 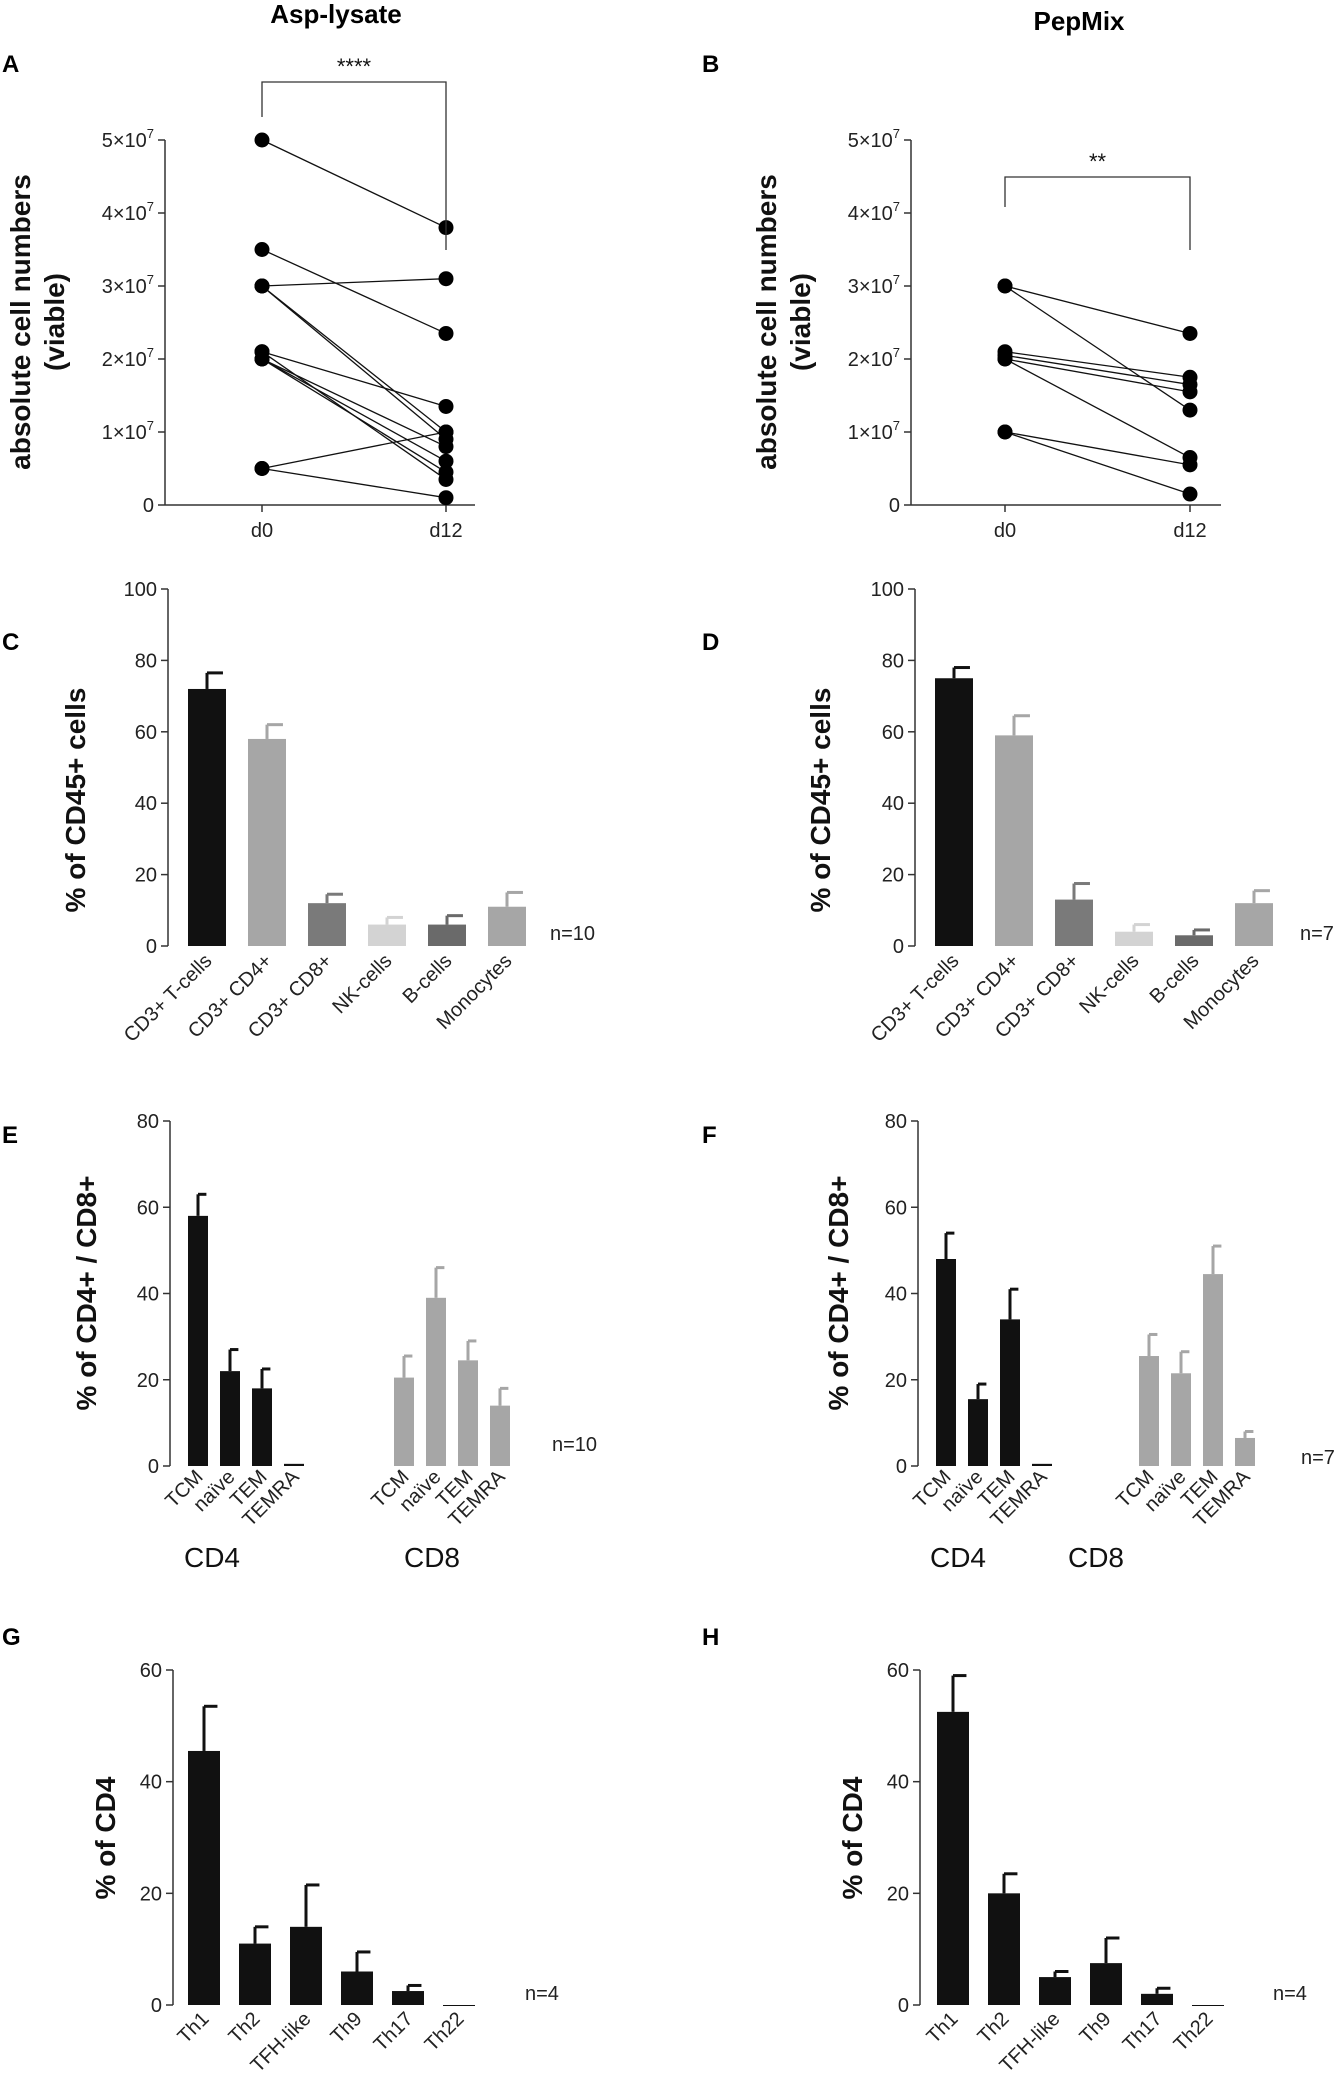 I want to click on group-label: CD4, so click(x=212, y=1557).